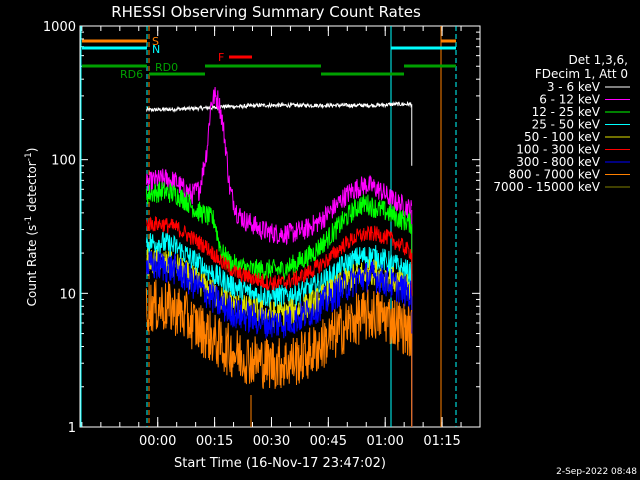  What do you see at coordinates (271, 441) in the screenshot?
I see `x-tick-label: 00:30` at bounding box center [271, 441].